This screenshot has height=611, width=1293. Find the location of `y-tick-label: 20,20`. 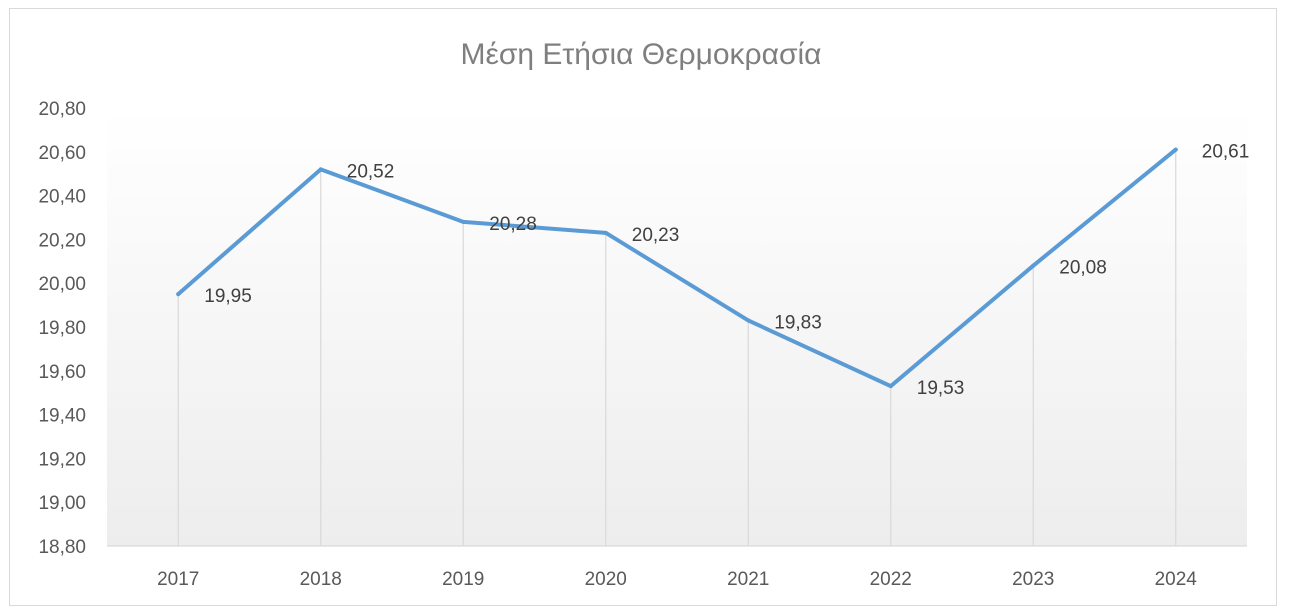

y-tick-label: 20,20 is located at coordinates (62, 240).